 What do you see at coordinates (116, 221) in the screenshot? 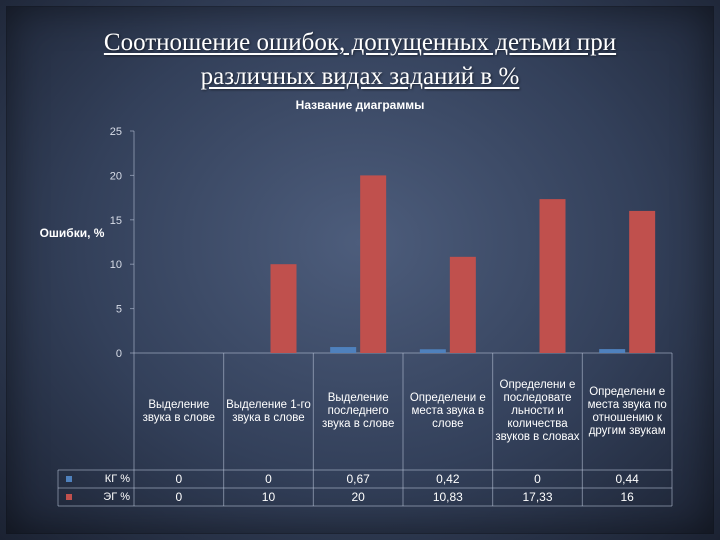
I see `y-tick-label: 15` at bounding box center [116, 221].